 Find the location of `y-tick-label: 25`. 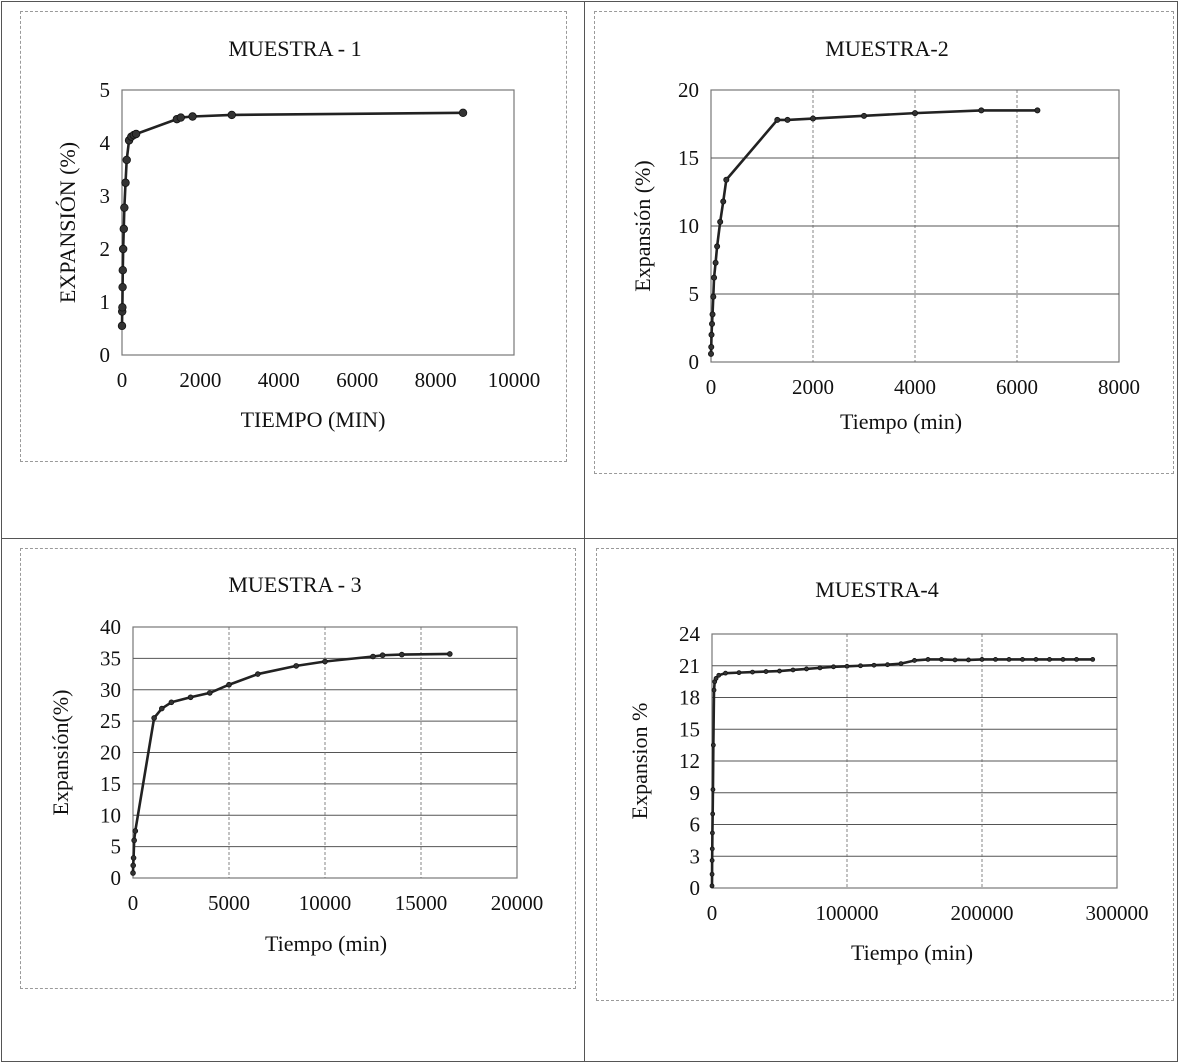

y-tick-label: 25 is located at coordinates (110, 721).